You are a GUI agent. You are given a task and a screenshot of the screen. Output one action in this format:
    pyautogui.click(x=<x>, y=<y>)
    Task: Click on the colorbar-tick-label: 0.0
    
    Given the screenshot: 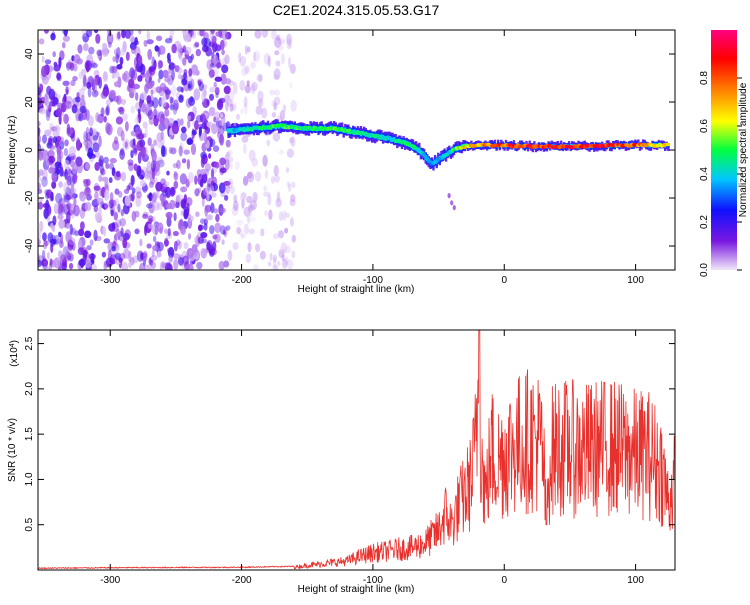 What is the action you would take?
    pyautogui.click(x=704, y=270)
    